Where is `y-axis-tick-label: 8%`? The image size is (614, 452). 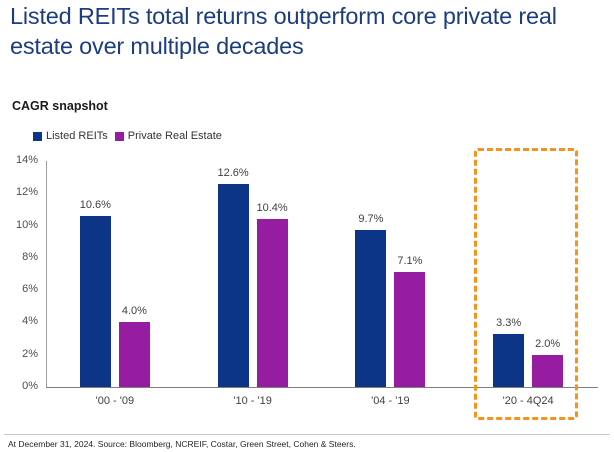 y-axis-tick-label: 8% is located at coordinates (30, 256).